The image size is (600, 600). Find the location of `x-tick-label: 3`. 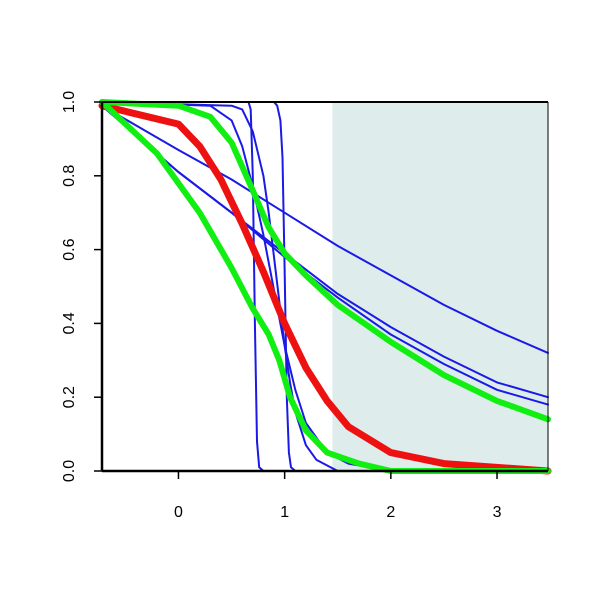

x-tick-label: 3 is located at coordinates (497, 512).